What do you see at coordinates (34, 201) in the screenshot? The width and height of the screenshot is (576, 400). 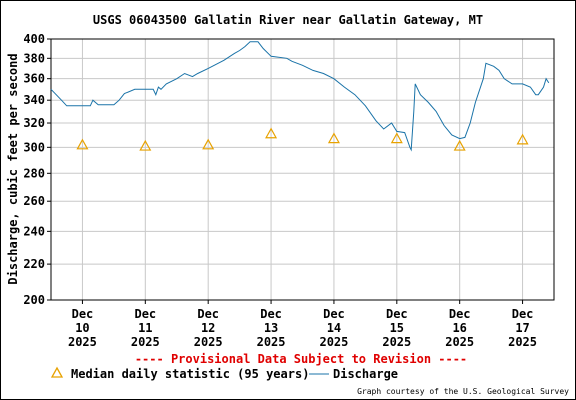 I see `y-tick-label: 260` at bounding box center [34, 201].